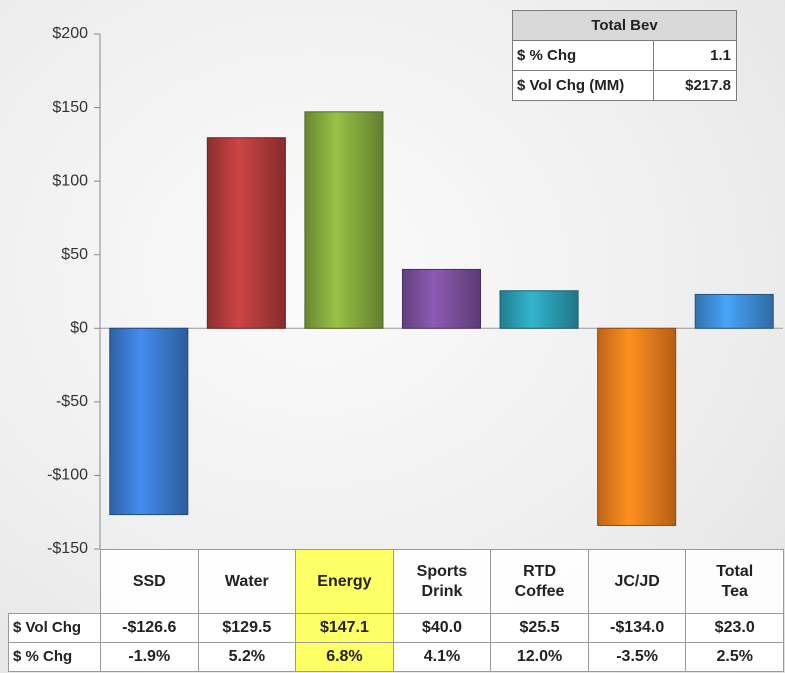 The height and width of the screenshot is (673, 785). Describe the element at coordinates (734, 581) in the screenshot. I see `category-label: Total Tea` at that location.